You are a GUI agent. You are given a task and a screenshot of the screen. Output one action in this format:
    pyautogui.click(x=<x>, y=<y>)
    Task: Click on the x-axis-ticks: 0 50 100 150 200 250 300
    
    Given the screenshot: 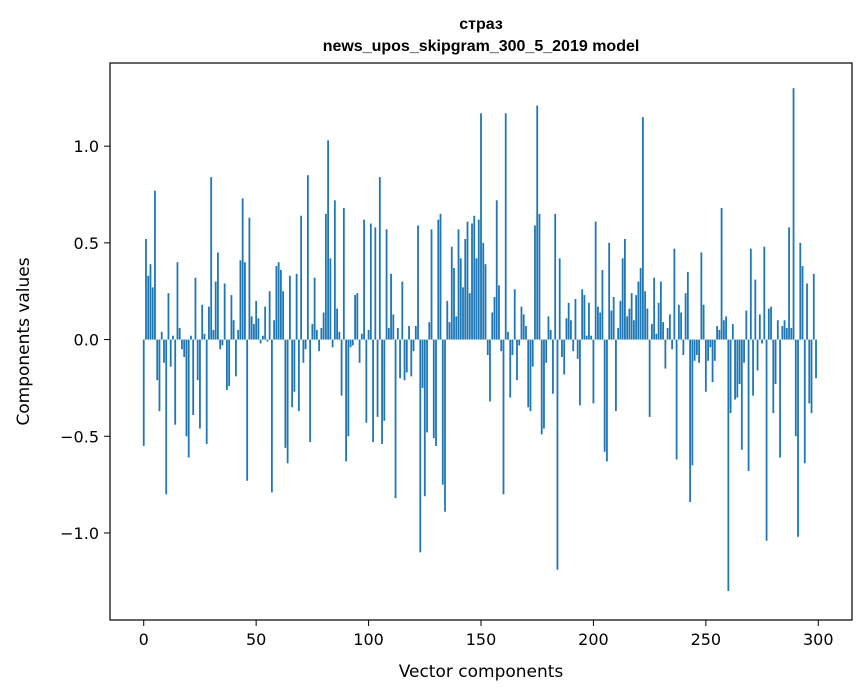 What is the action you would take?
    pyautogui.click(x=486, y=634)
    